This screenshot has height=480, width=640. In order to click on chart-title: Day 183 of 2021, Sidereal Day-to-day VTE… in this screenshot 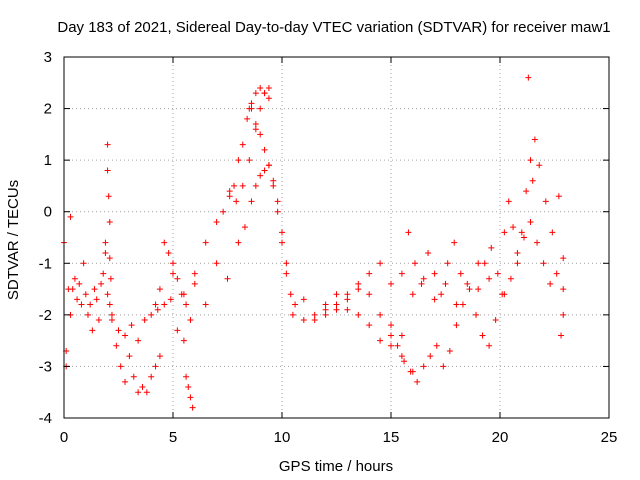, I will do `click(333, 27)`.